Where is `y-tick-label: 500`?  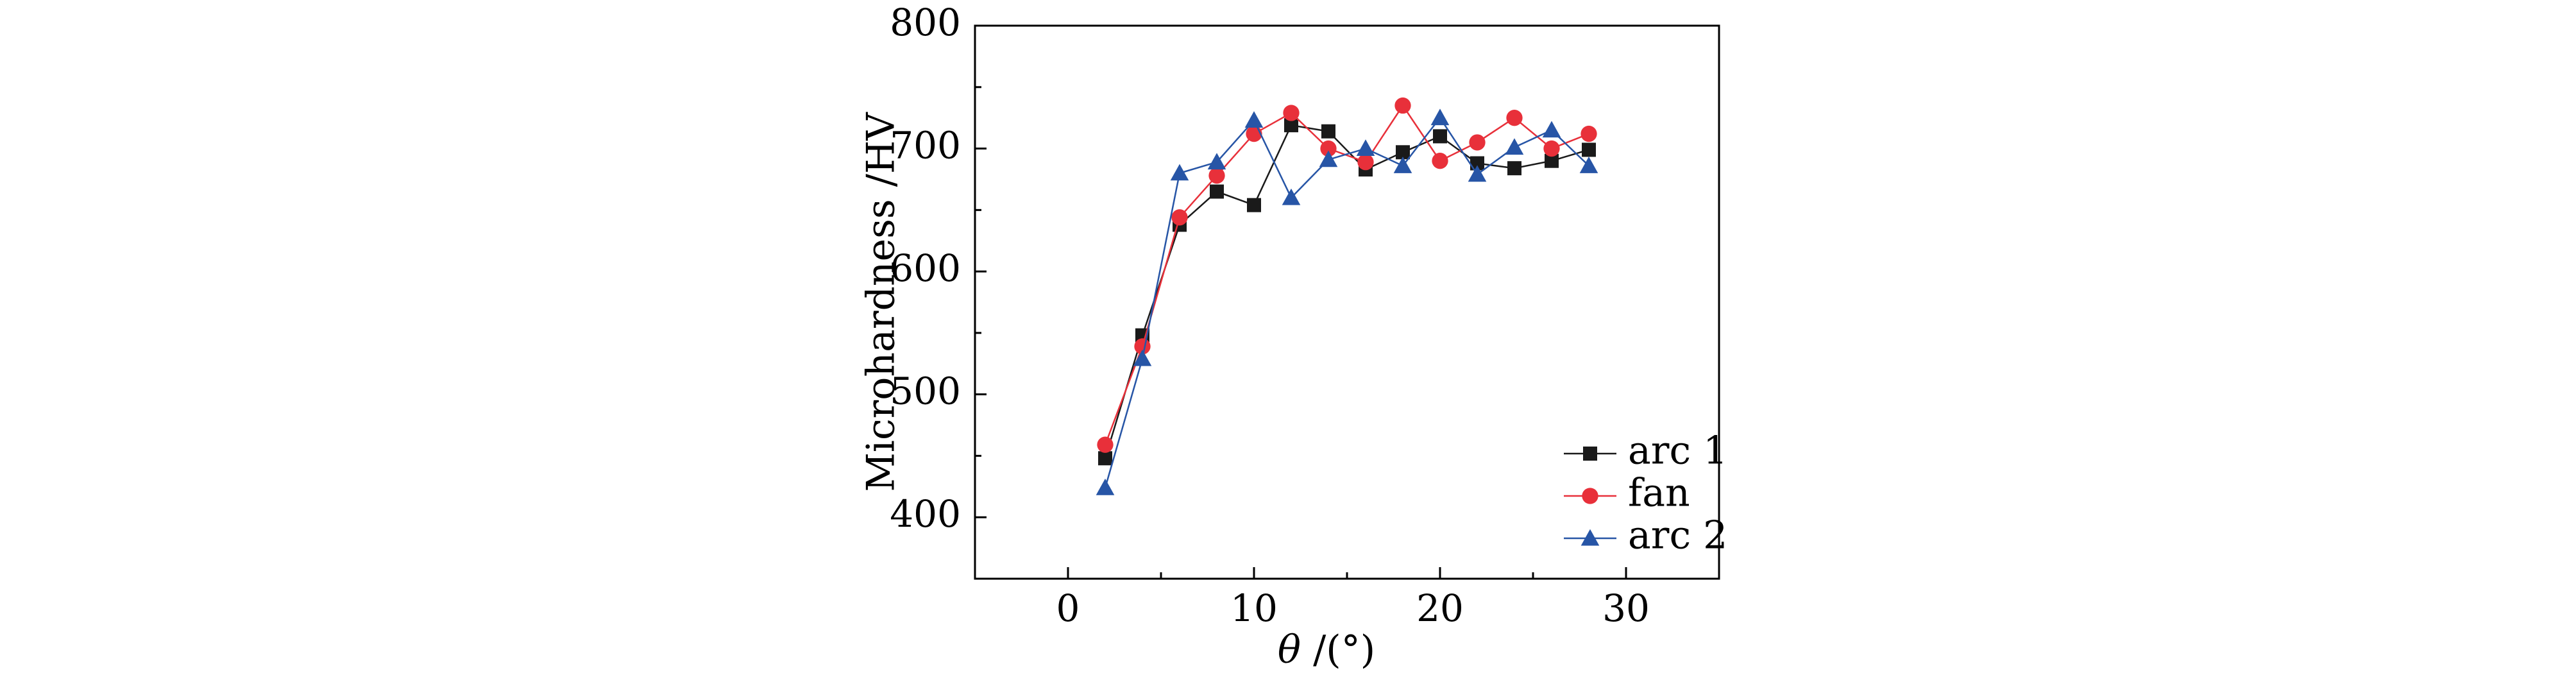
y-tick-label: 500 is located at coordinates (925, 392).